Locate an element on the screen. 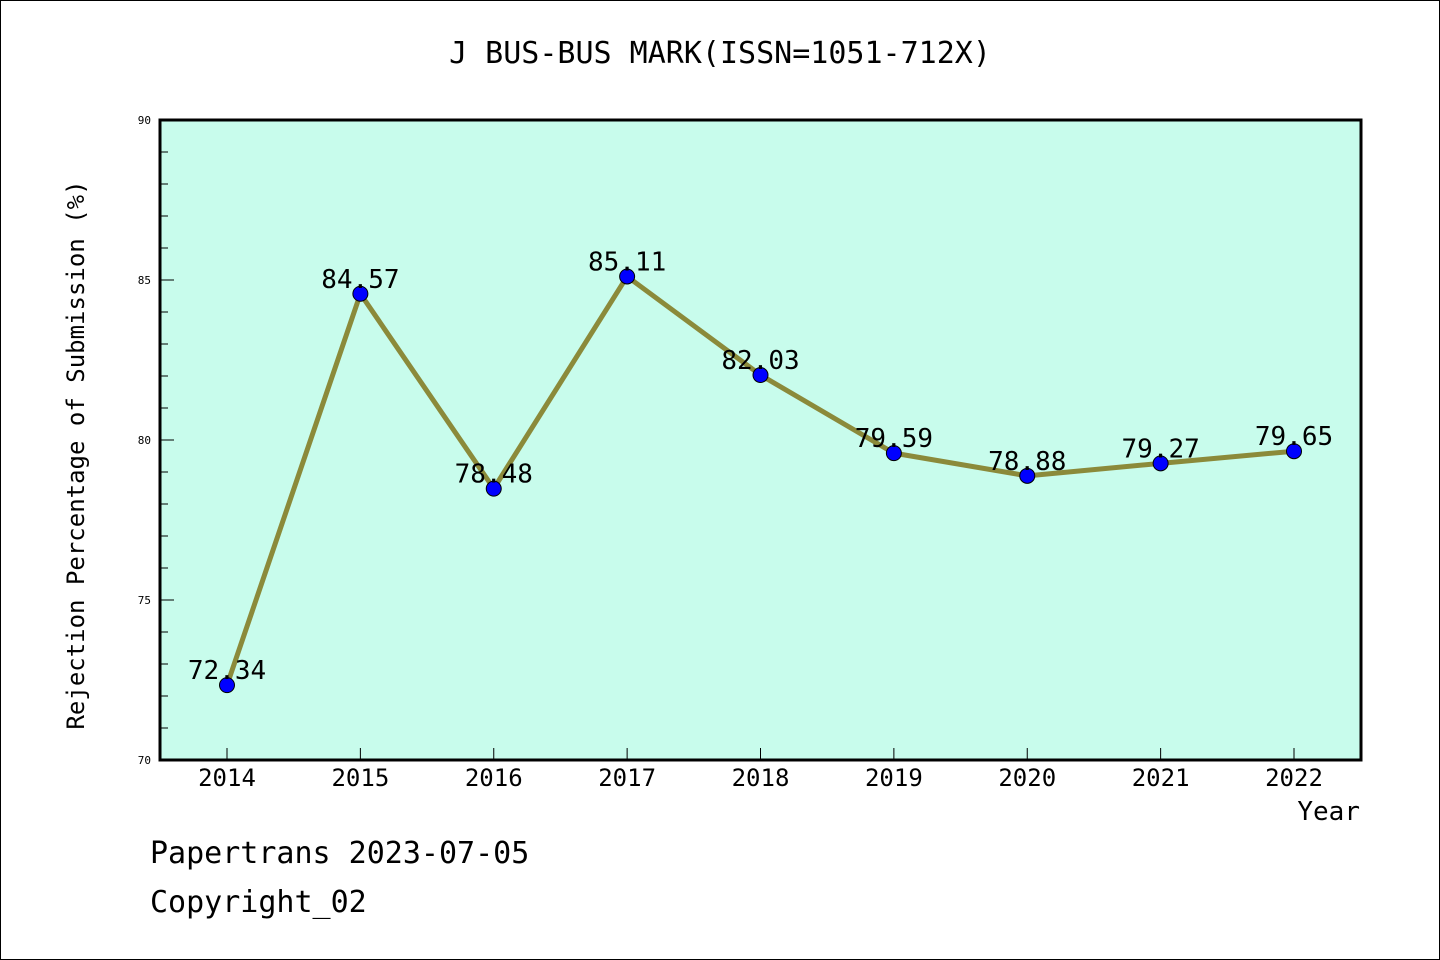 The width and height of the screenshot is (1440, 960). x-axis-ticks: 2014 2015 2016 2017 2018 2019 2020 2021 2022 is located at coordinates (760, 770).